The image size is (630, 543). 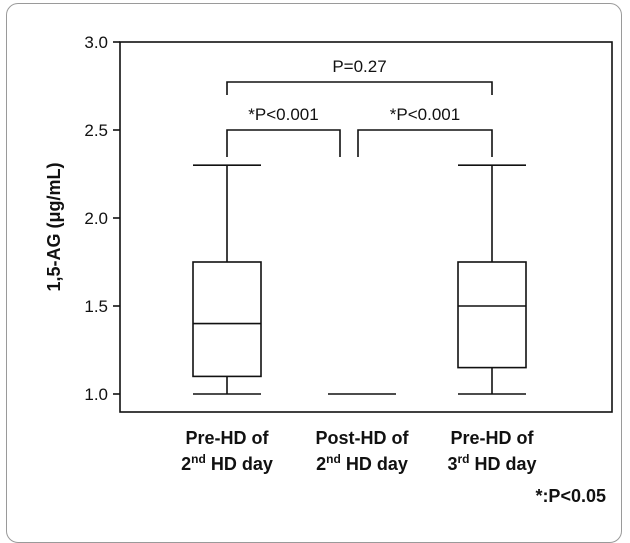 I want to click on y-tick-label: 1.5, so click(x=96, y=306).